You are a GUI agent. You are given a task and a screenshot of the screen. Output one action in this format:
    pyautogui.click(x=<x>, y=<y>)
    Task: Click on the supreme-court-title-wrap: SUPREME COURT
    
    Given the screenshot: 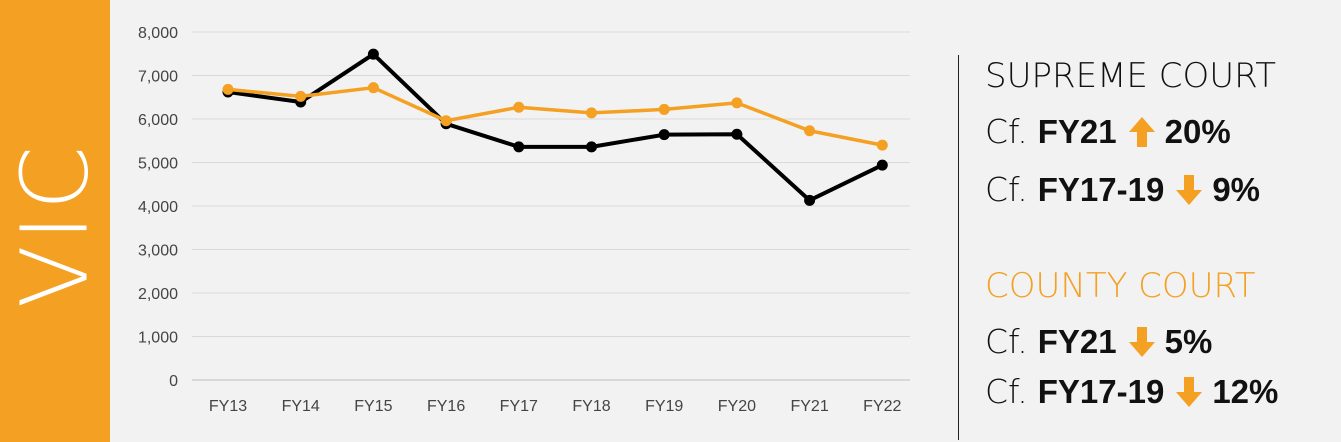 What is the action you would take?
    pyautogui.click(x=1130, y=76)
    